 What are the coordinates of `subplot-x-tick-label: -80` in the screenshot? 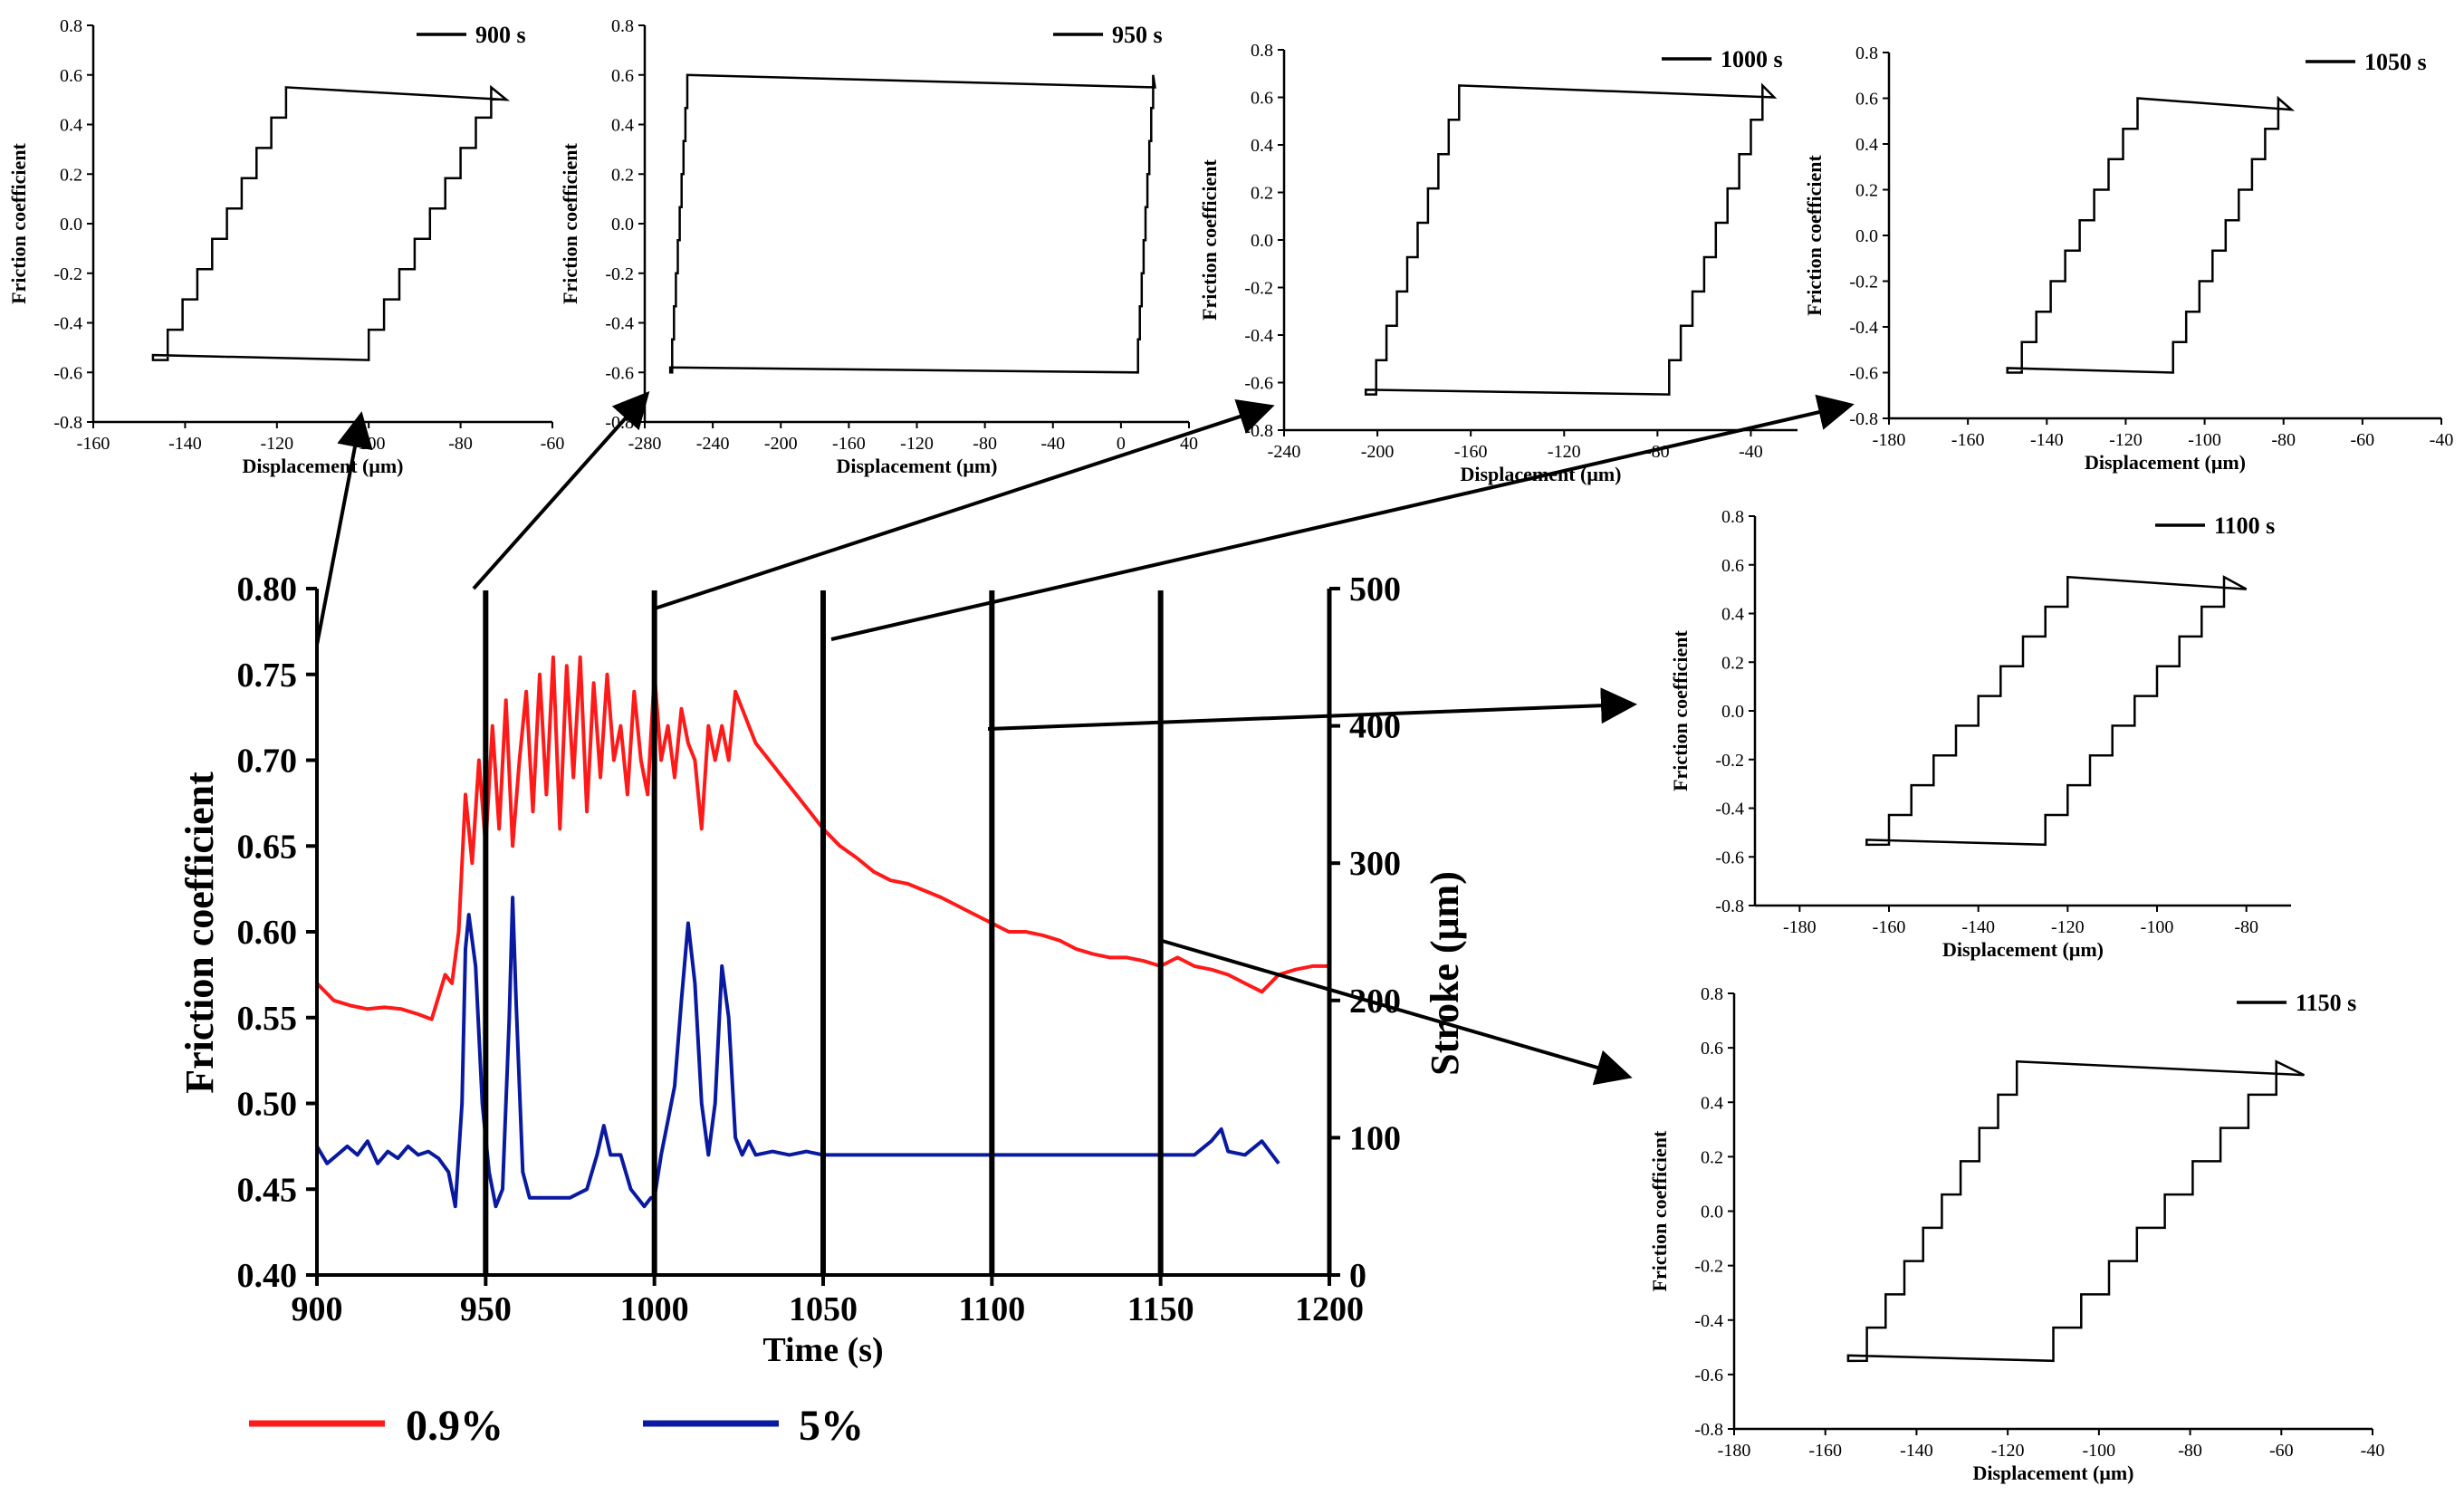 It's located at (2283, 440).